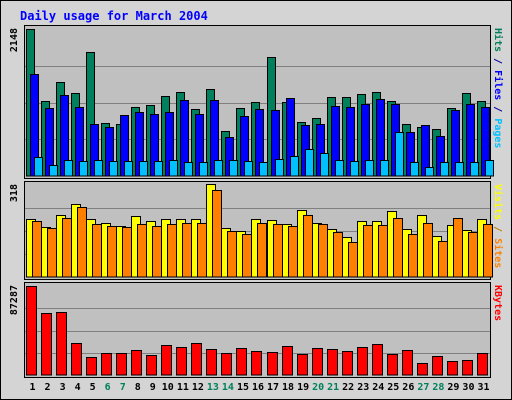  What do you see at coordinates (48, 387) in the screenshot?
I see `x-tick-label: 2` at bounding box center [48, 387].